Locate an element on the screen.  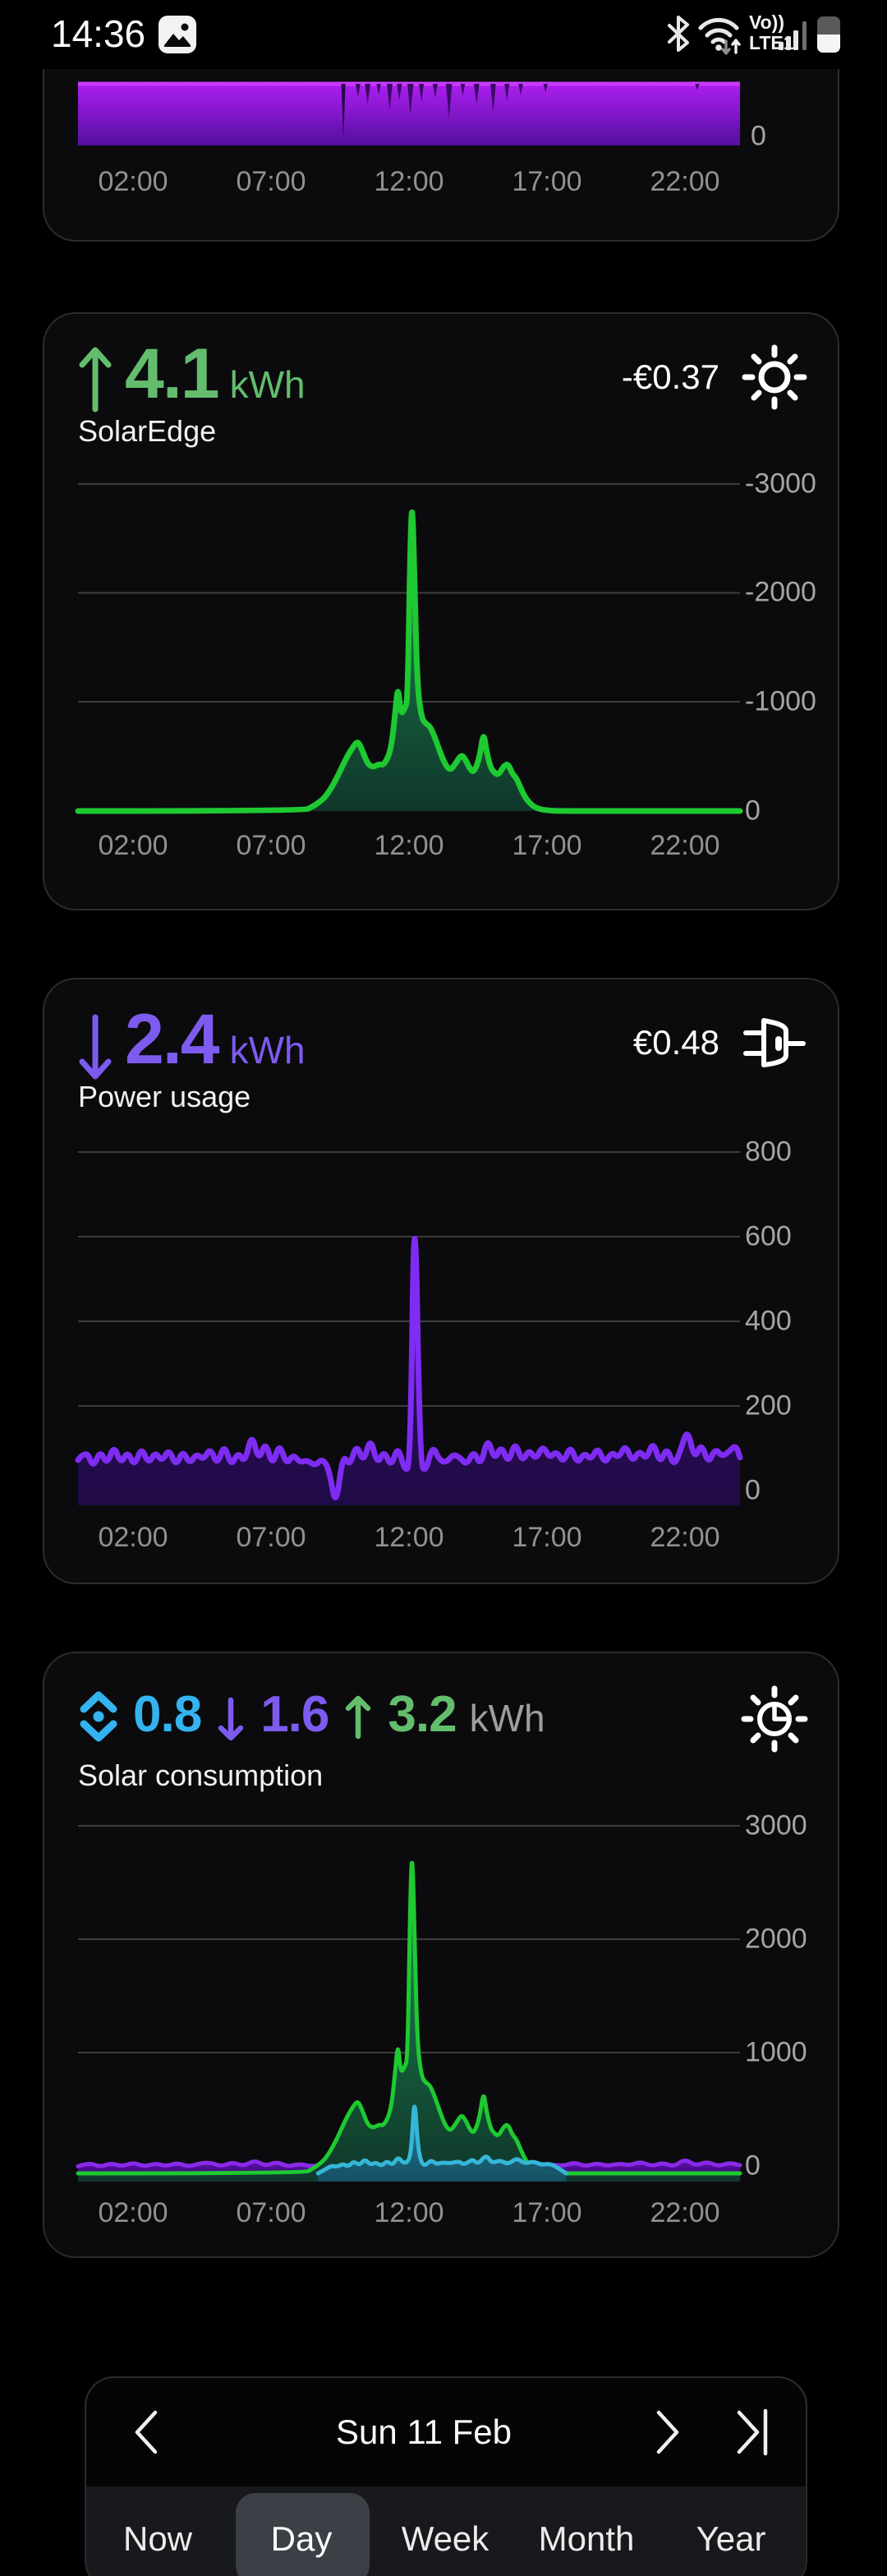
sun-icon is located at coordinates (775, 377).